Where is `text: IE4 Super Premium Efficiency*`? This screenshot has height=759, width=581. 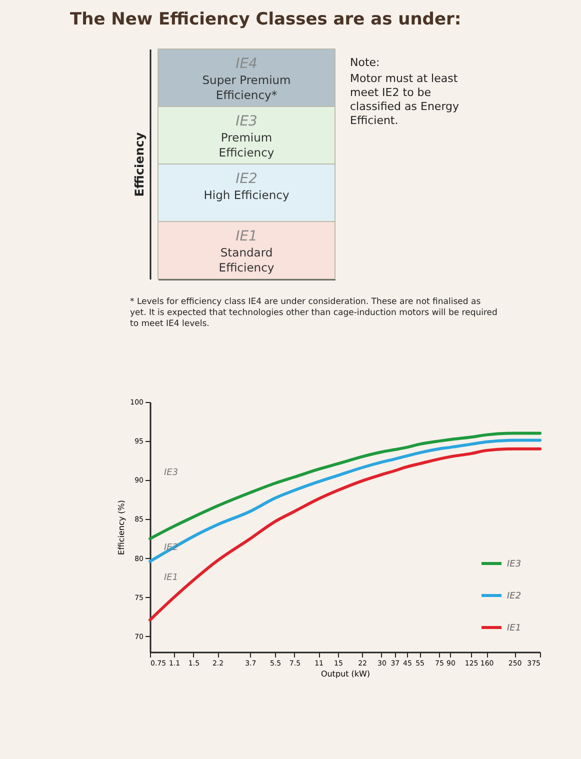 text: IE4 Super Premium Efficiency* is located at coordinates (246, 79).